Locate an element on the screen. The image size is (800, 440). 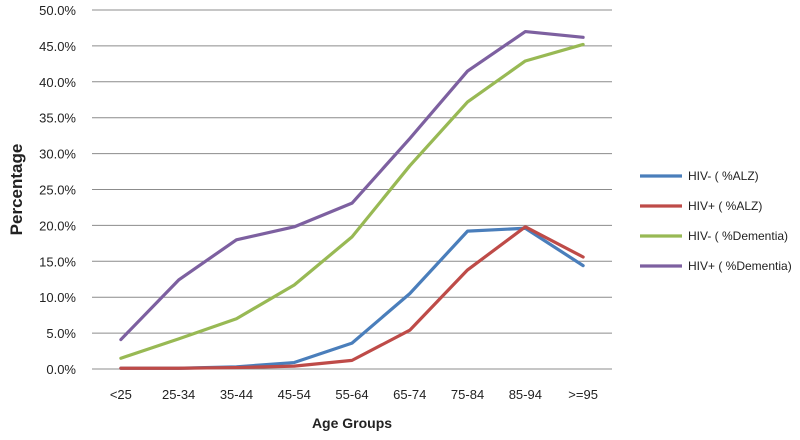
x-tick-label: 55-64 is located at coordinates (351, 394).